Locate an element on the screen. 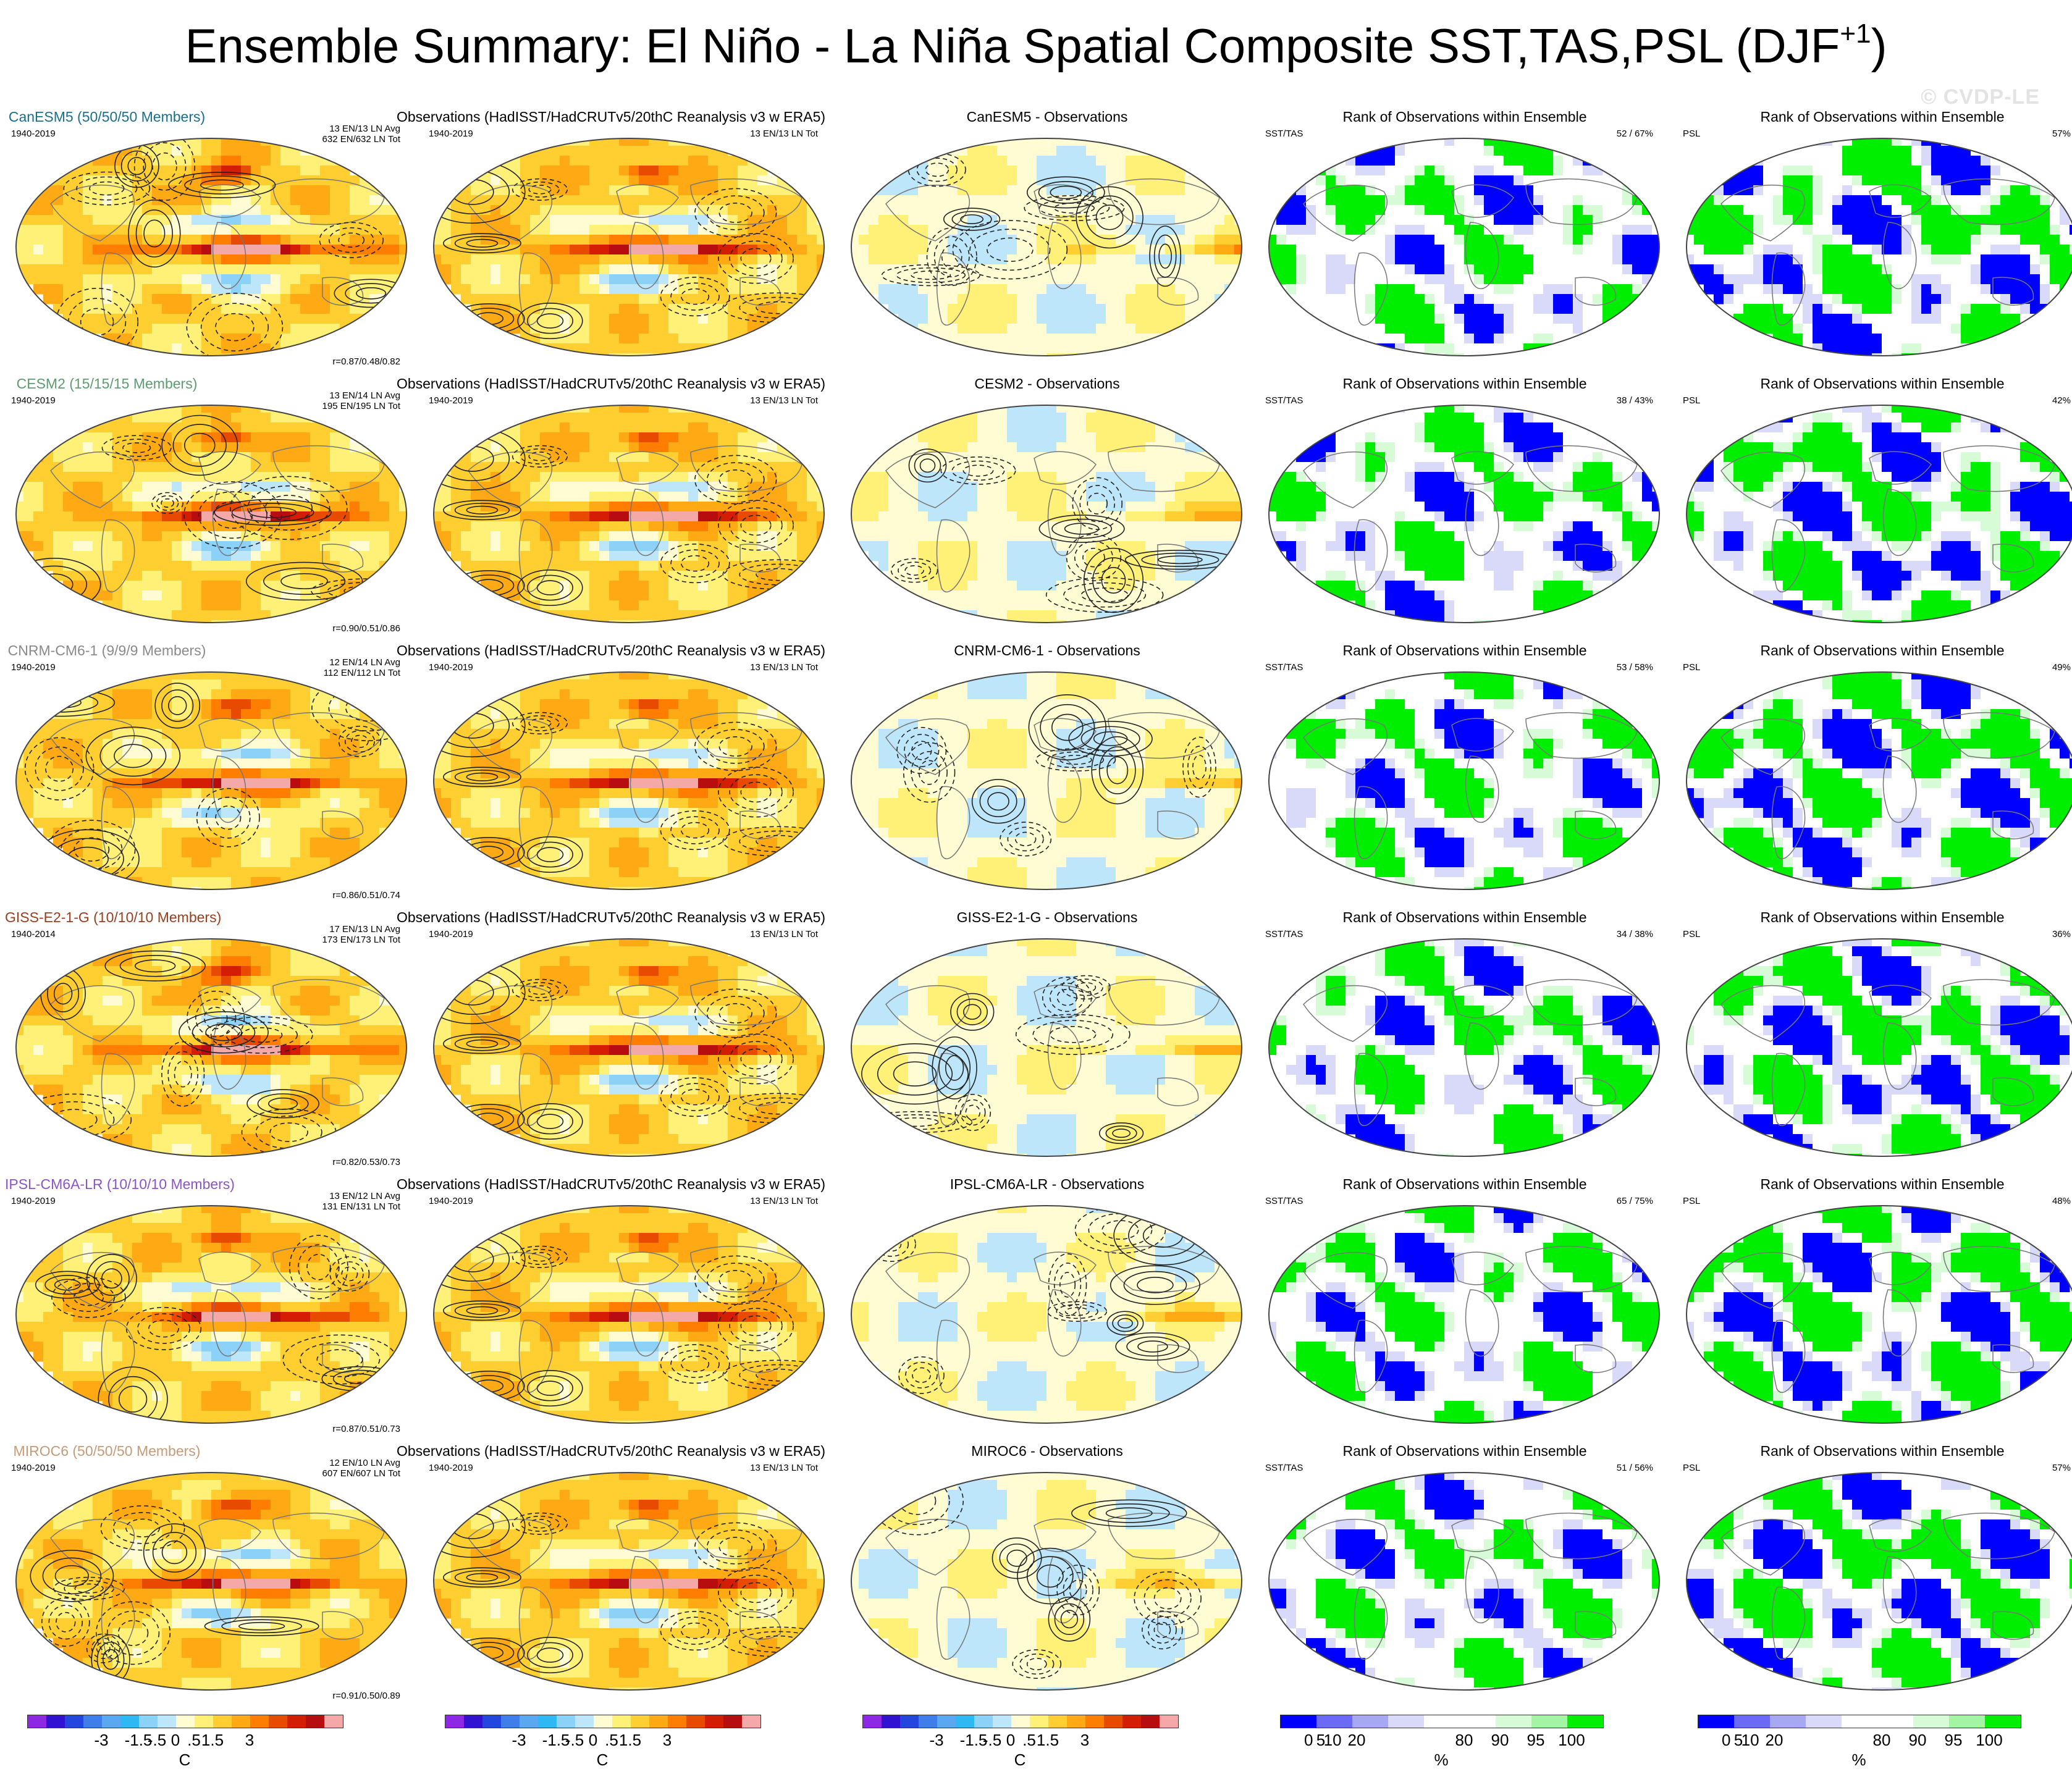 The width and height of the screenshot is (2072, 1782). colorbar-tick-label: 0 is located at coordinates (1726, 1740).